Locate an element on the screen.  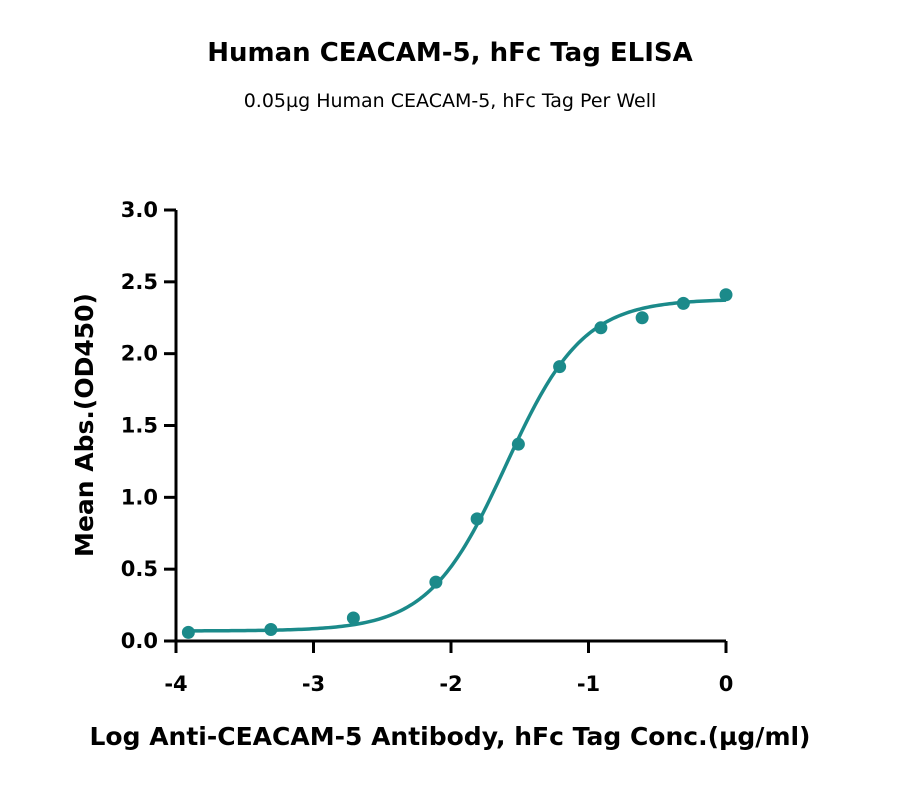
x-tick-label: 0 is located at coordinates (726, 684).